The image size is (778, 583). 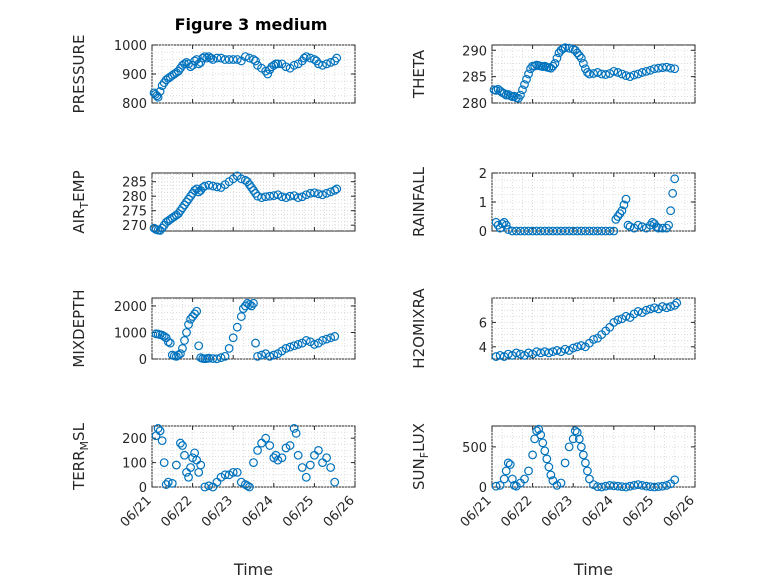 What do you see at coordinates (474, 78) in the screenshot?
I see `y-tick-label: 285` at bounding box center [474, 78].